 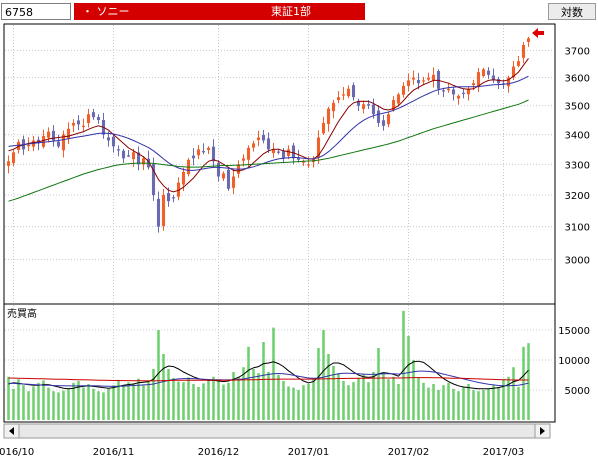 I want to click on price-tick-label: 3000, so click(x=577, y=260).